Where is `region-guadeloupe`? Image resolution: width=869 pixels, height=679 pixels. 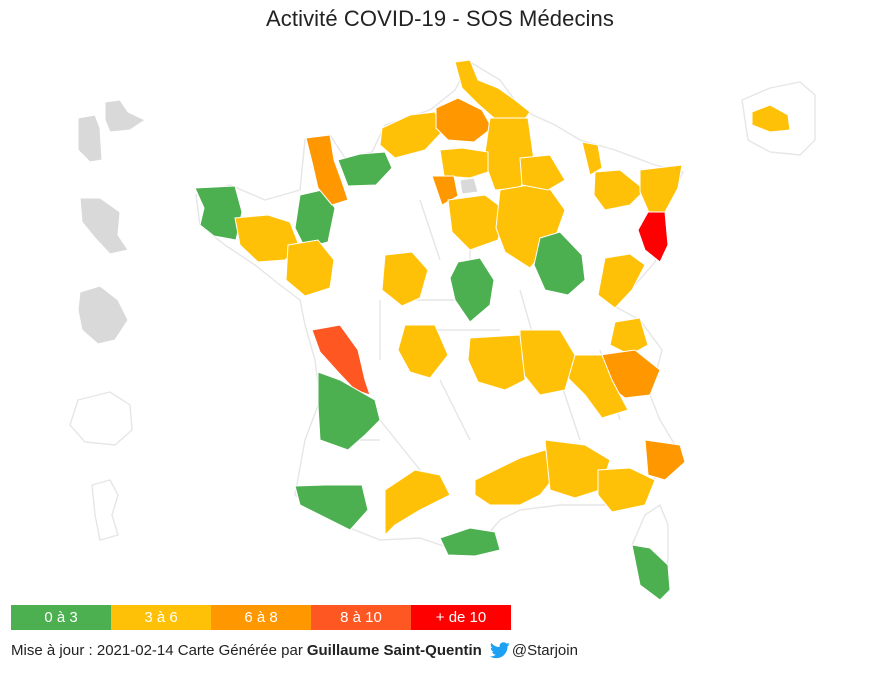 region-guadeloupe is located at coordinates (112, 131).